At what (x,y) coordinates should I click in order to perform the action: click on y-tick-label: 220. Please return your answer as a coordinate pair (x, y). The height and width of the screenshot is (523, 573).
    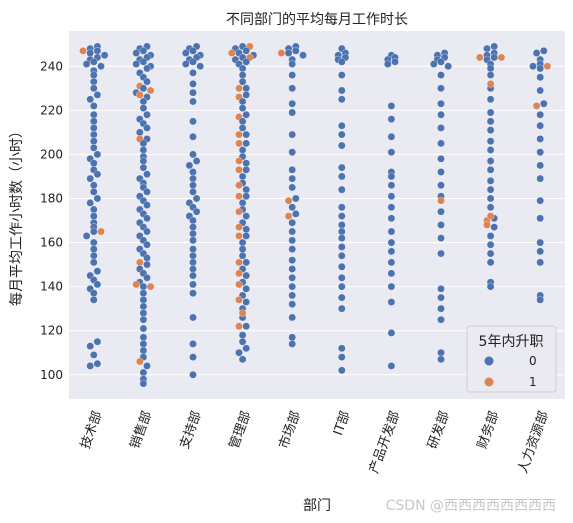
    Looking at the image, I should click on (51, 110).